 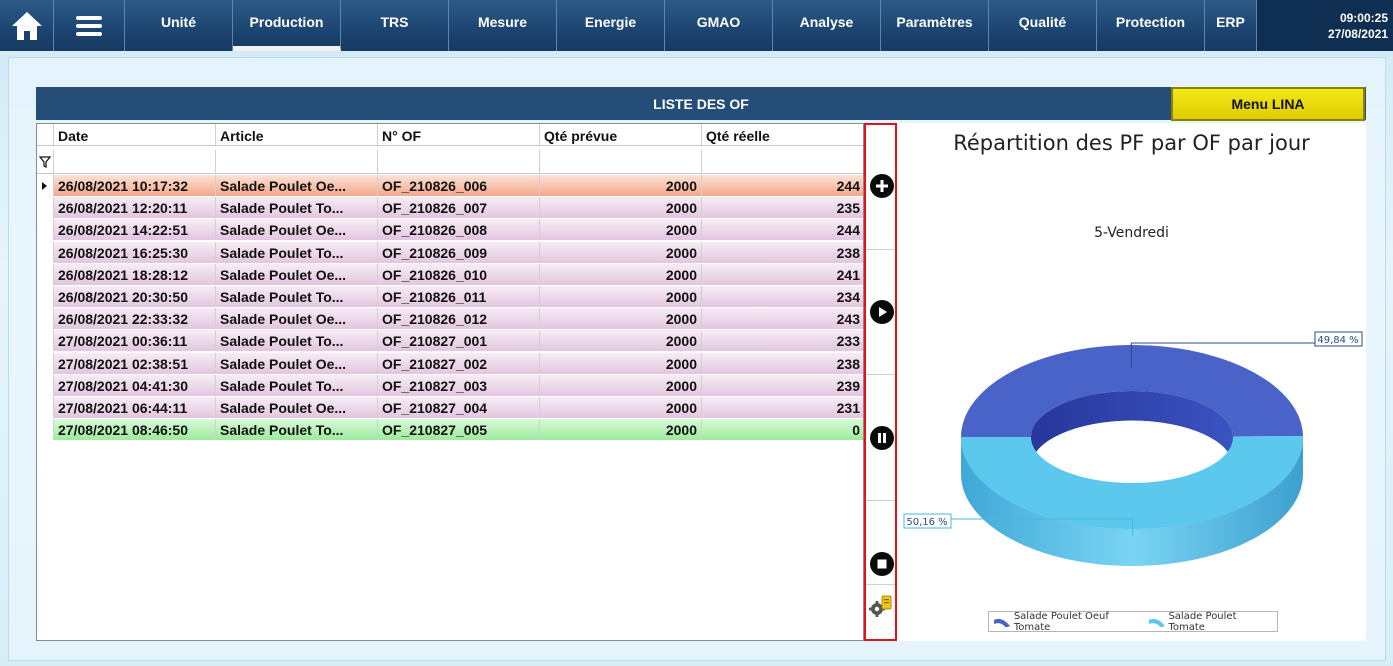 I want to click on column-header-date: Date, so click(x=135, y=134).